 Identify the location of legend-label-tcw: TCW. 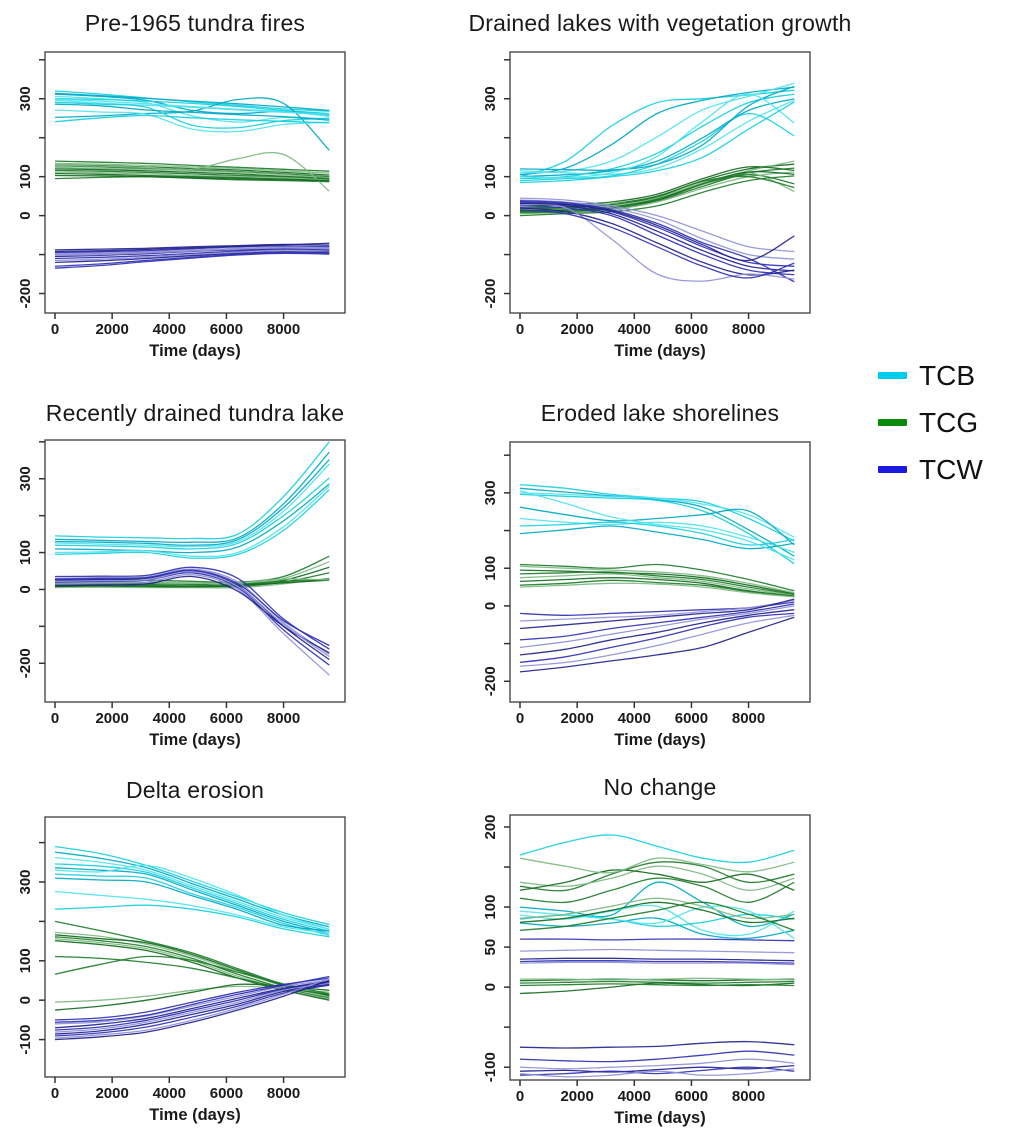
(951, 469).